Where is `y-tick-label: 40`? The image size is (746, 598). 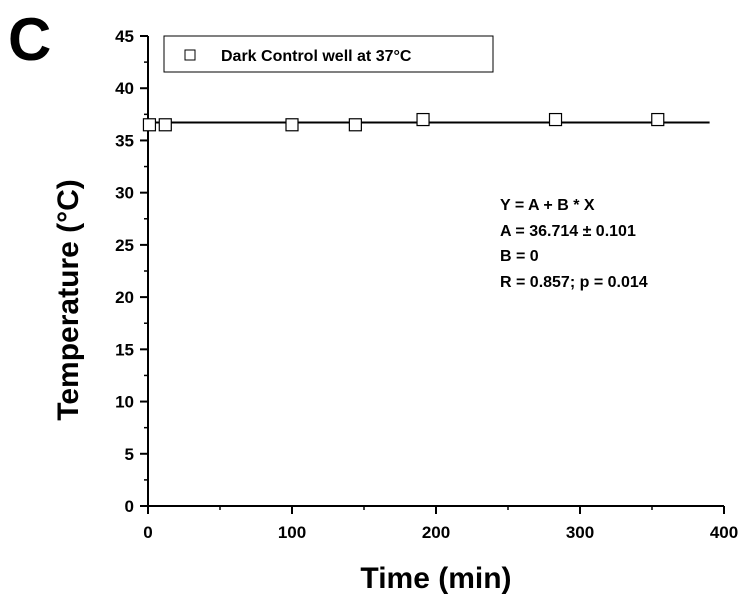 y-tick-label: 40 is located at coordinates (124, 88).